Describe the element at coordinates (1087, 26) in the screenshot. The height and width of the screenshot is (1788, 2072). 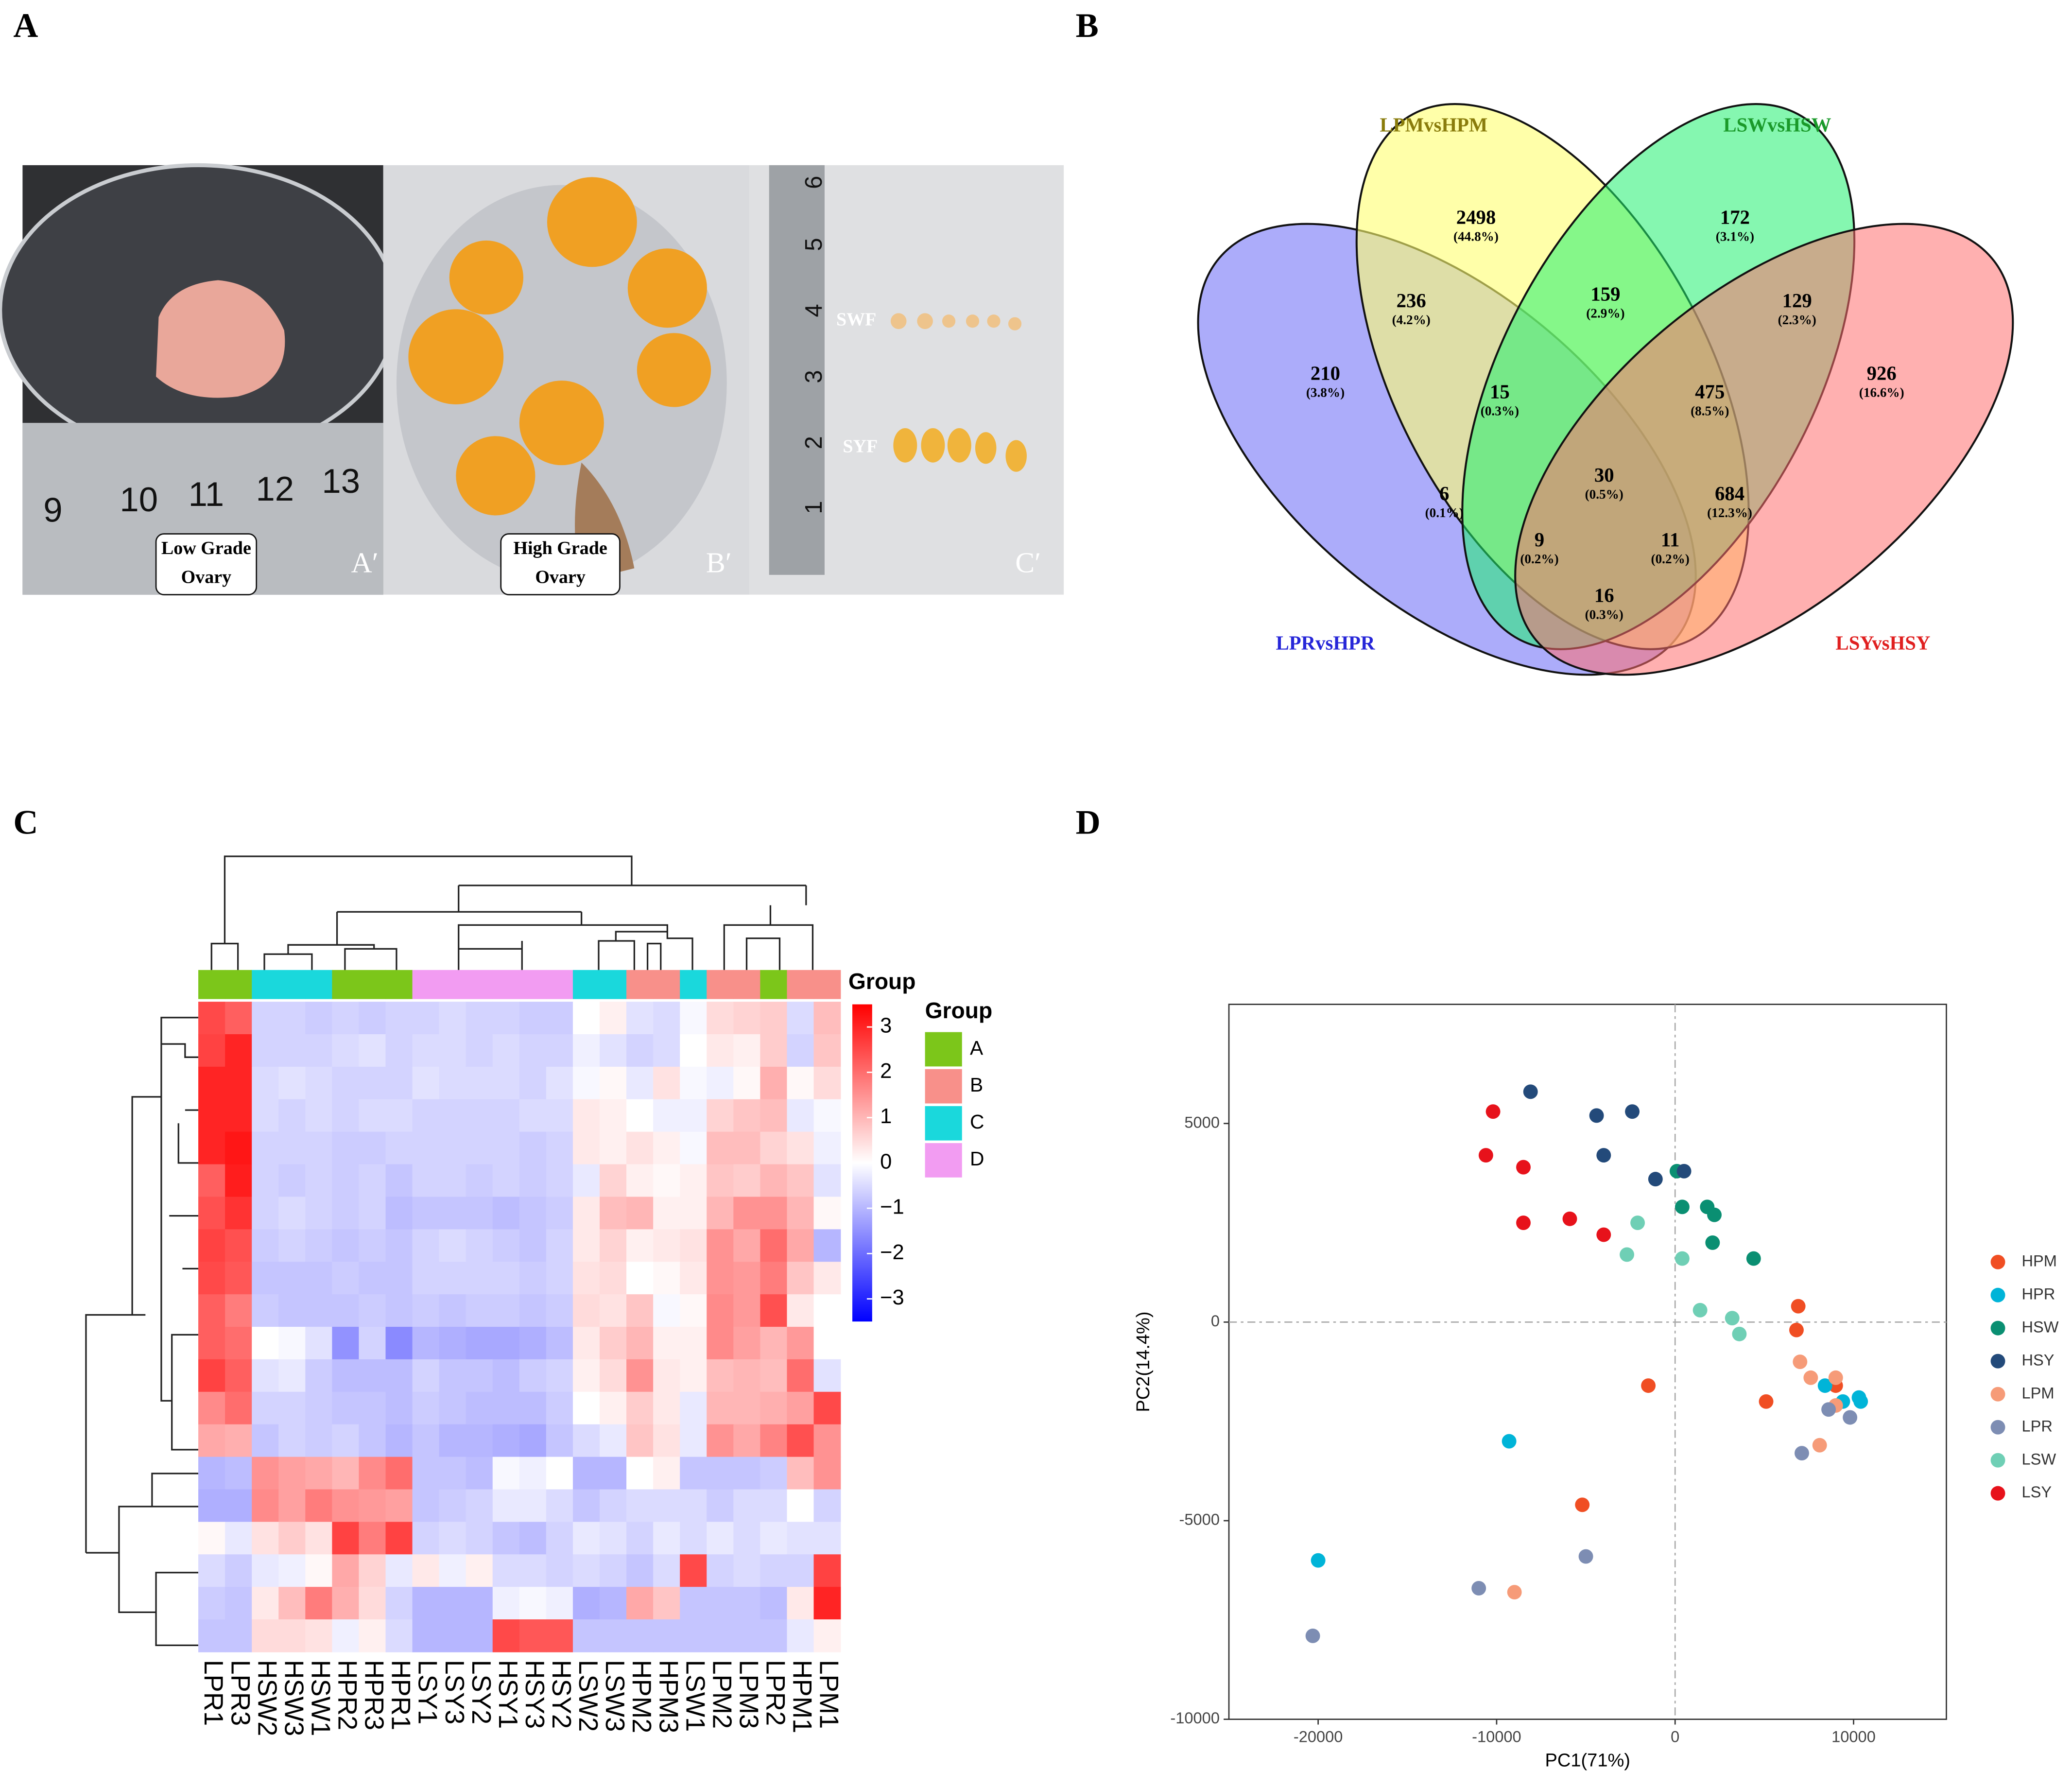
I see `panel-label: B` at that location.